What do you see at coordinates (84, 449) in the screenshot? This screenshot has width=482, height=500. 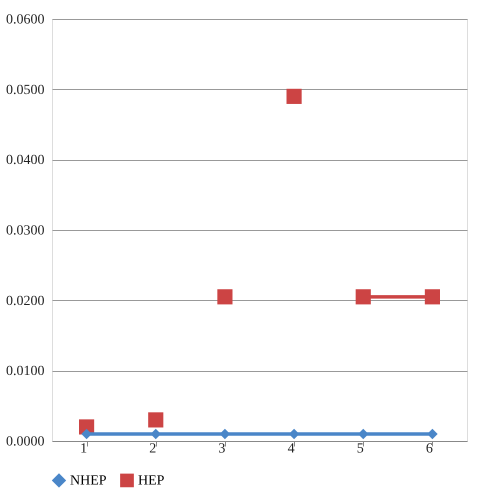 I see `x-tick-label: 1` at bounding box center [84, 449].